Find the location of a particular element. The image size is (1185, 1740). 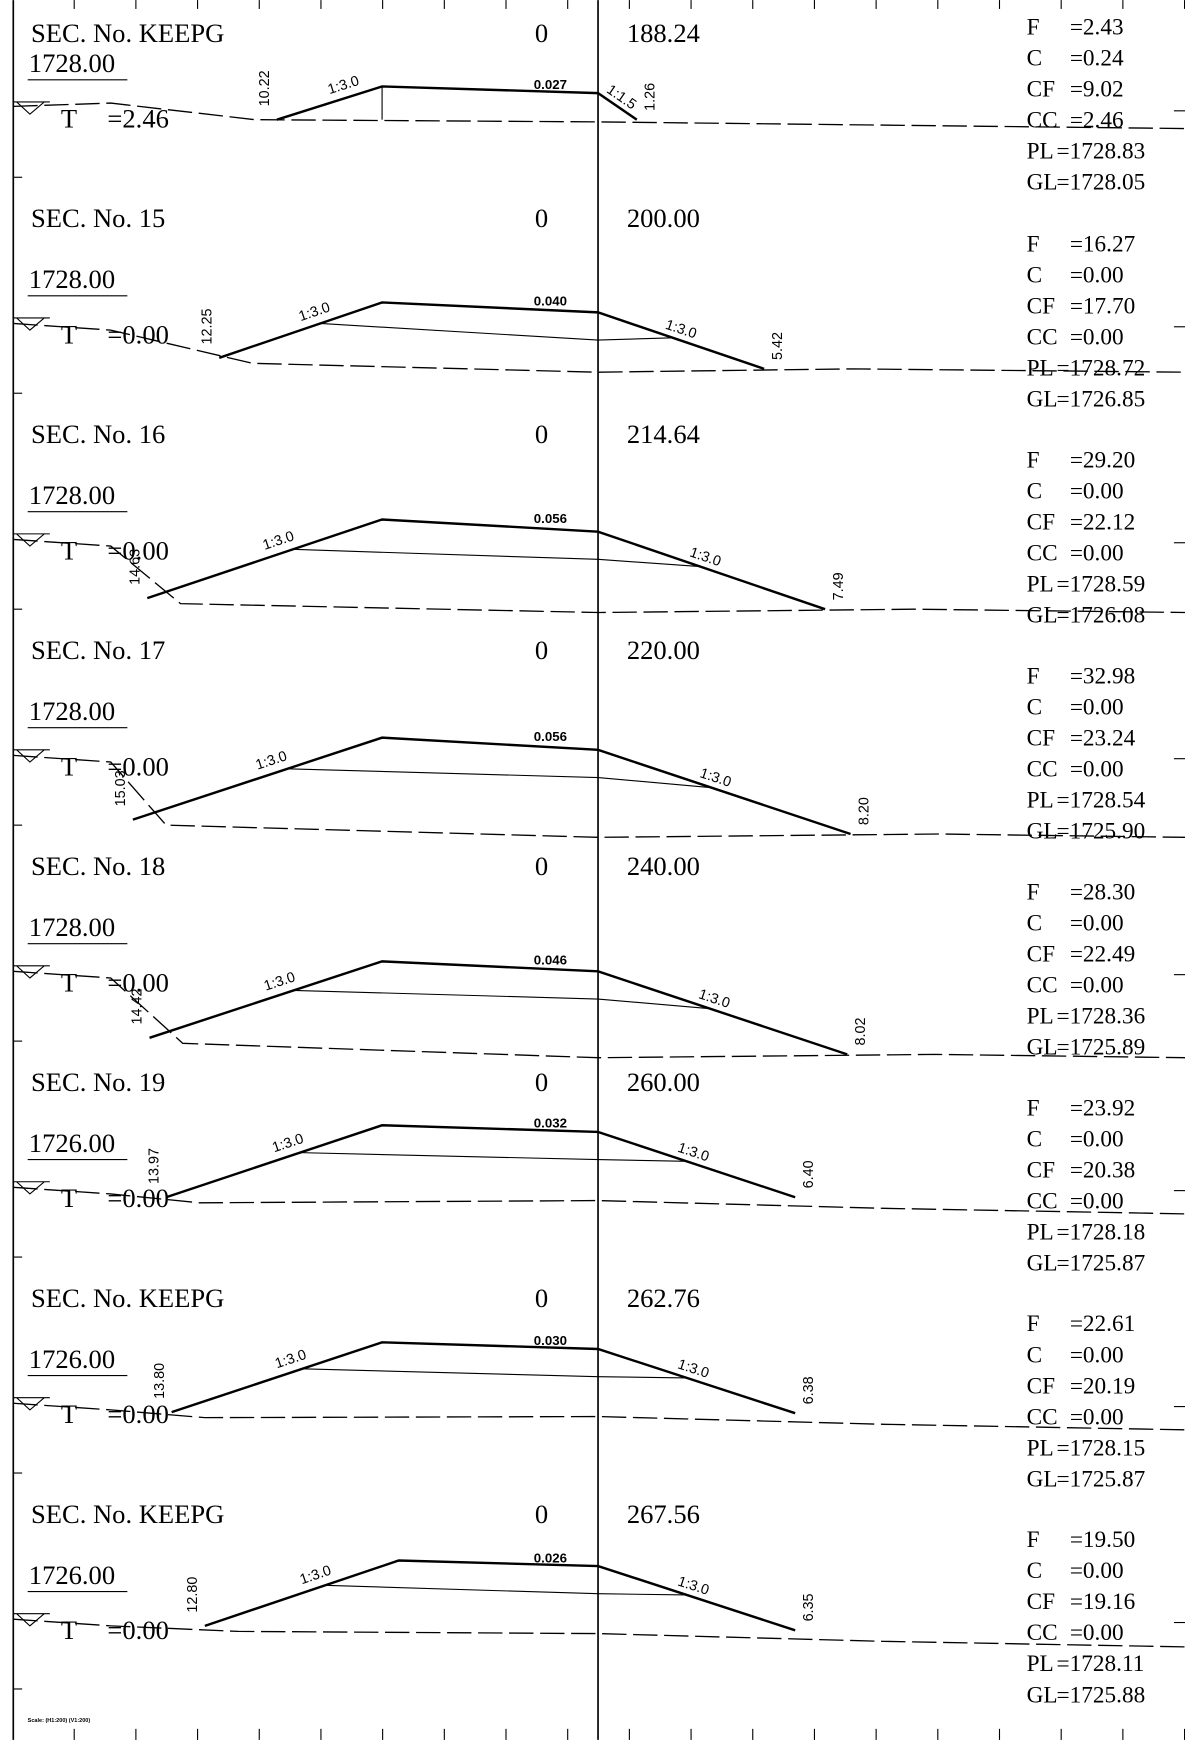

prop-value: =20.38 is located at coordinates (1102, 1170).